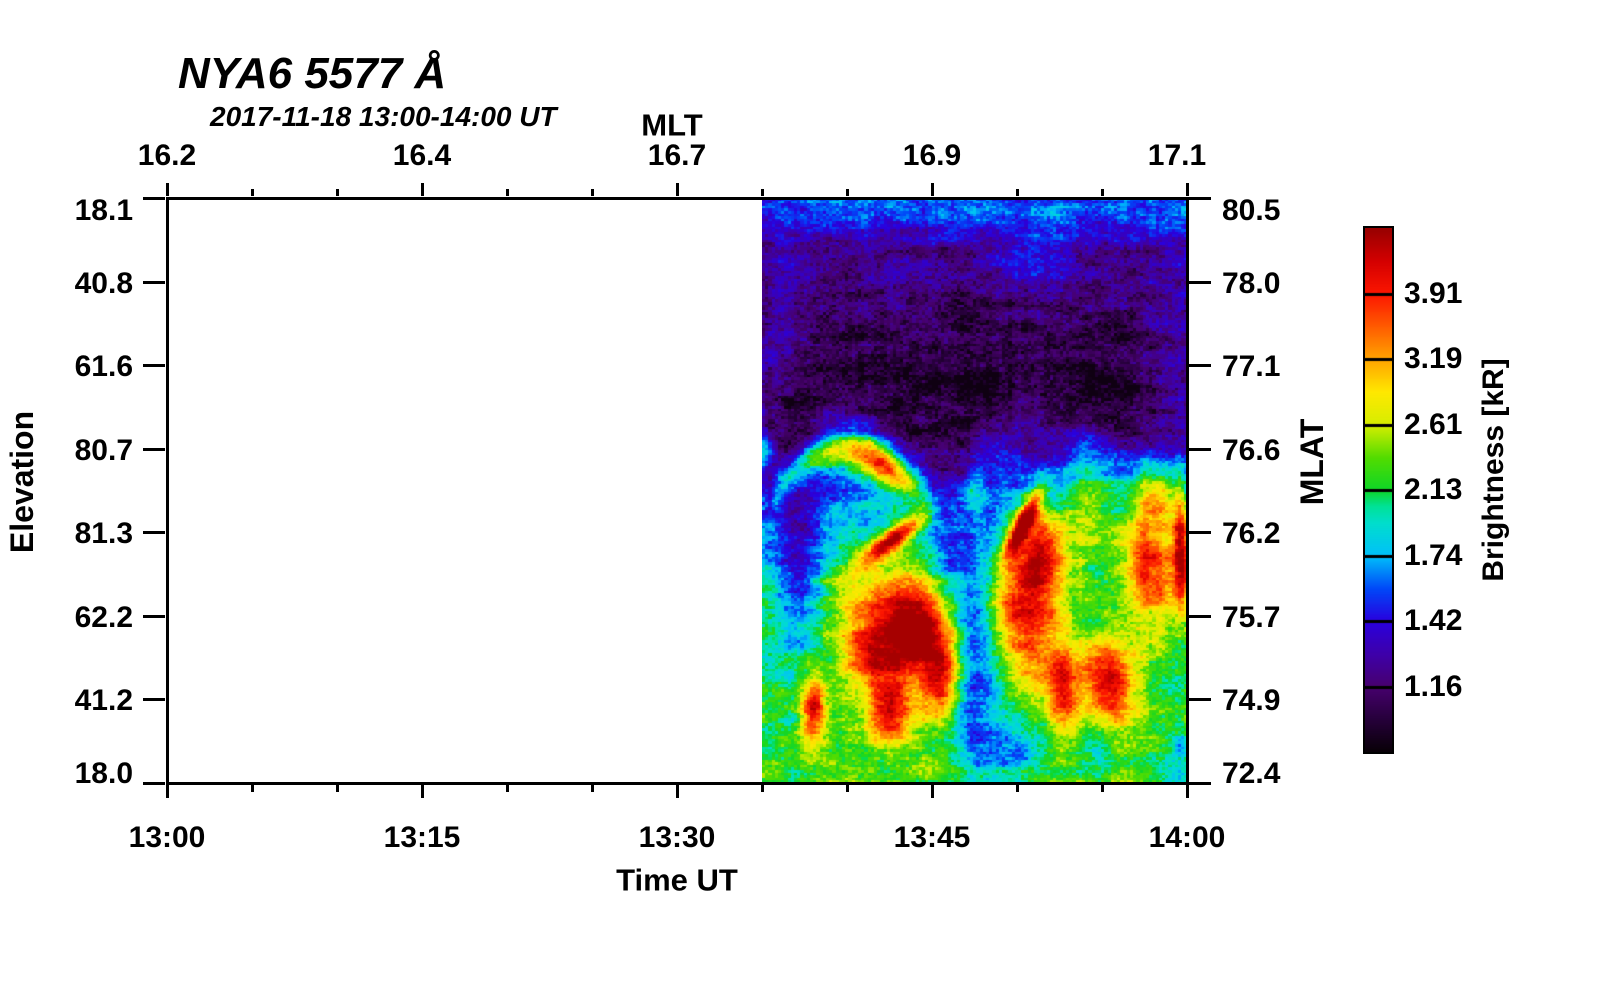  What do you see at coordinates (103, 701) in the screenshot?
I see `elevation-tick-label: 41.2` at bounding box center [103, 701].